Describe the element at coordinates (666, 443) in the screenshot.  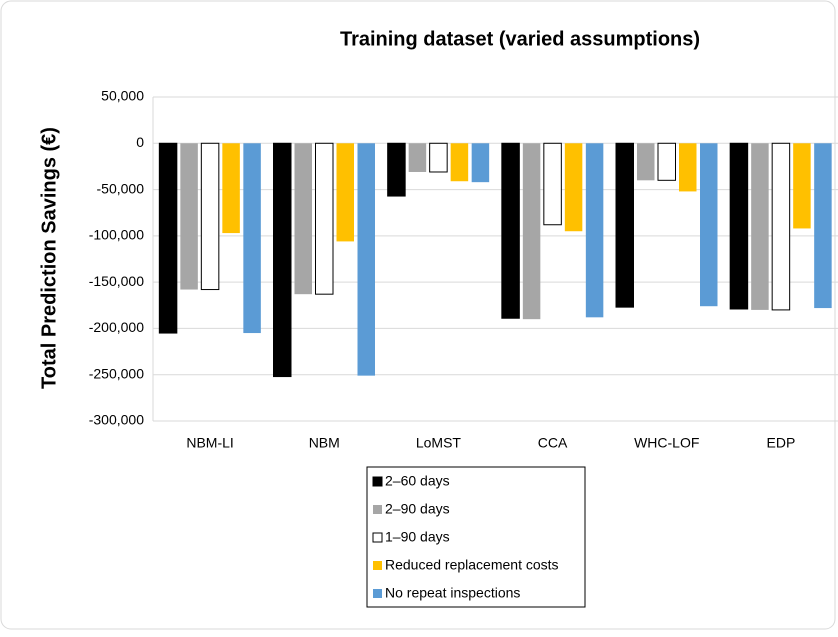
I see `x-tick-label: WHC-LOF` at that location.